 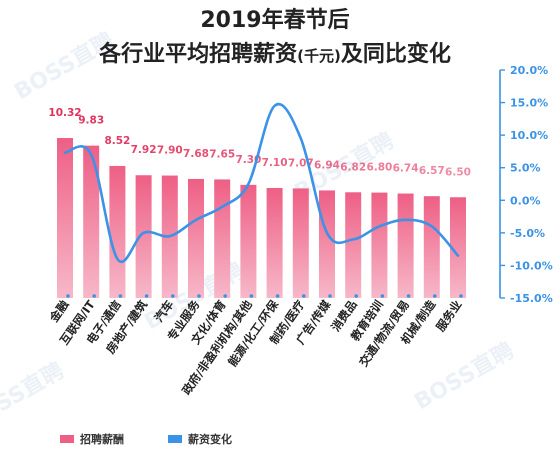 I want to click on value-label-11: 6.82, so click(x=353, y=167).